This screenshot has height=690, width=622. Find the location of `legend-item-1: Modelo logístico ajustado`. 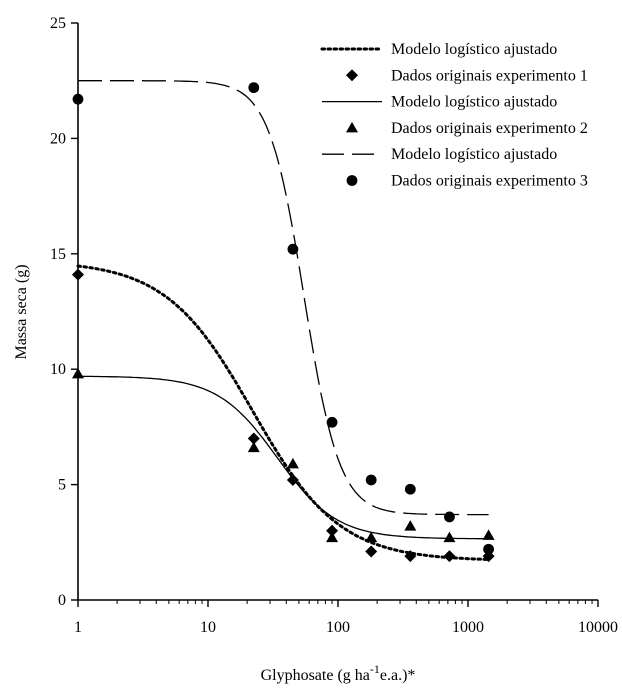

legend-item-1: Modelo logístico ajustado is located at coordinates (438, 49).